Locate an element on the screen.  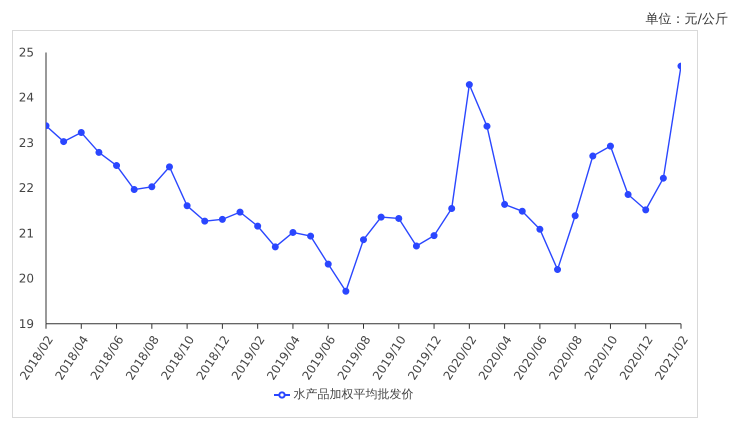
y-tick-label: 20 is located at coordinates (26, 279).